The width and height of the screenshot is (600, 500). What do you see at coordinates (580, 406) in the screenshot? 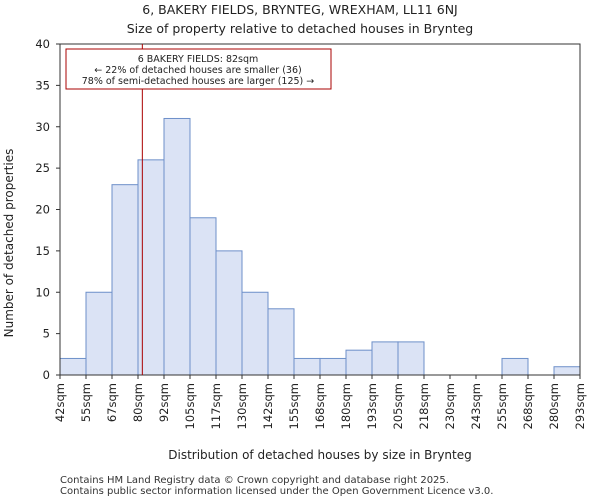
I see `x-tick-label: 293sqm` at bounding box center [580, 406].